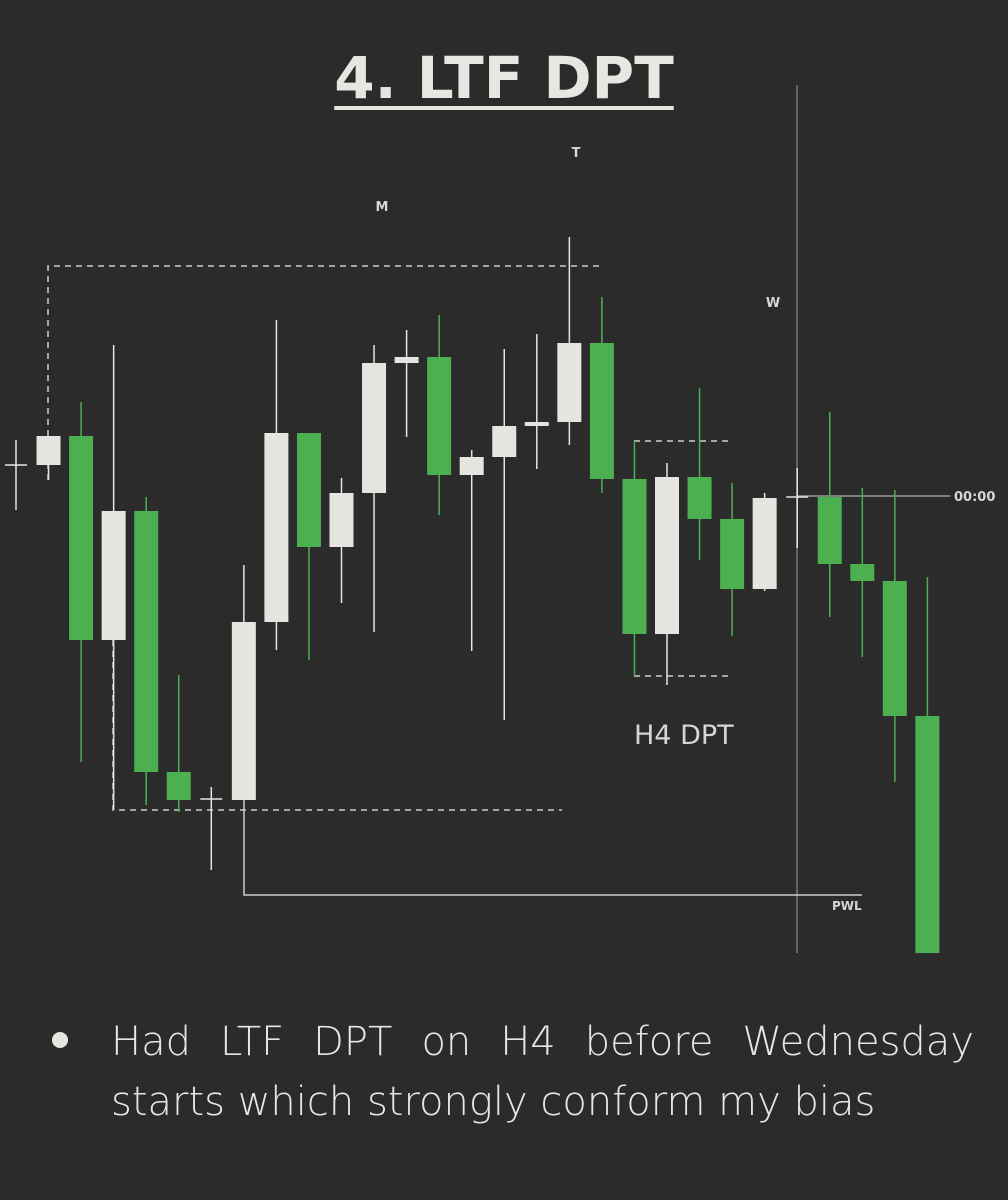 The height and width of the screenshot is (1200, 1008). I want to click on slide-title: 4. LTF DPT, so click(504, 78).